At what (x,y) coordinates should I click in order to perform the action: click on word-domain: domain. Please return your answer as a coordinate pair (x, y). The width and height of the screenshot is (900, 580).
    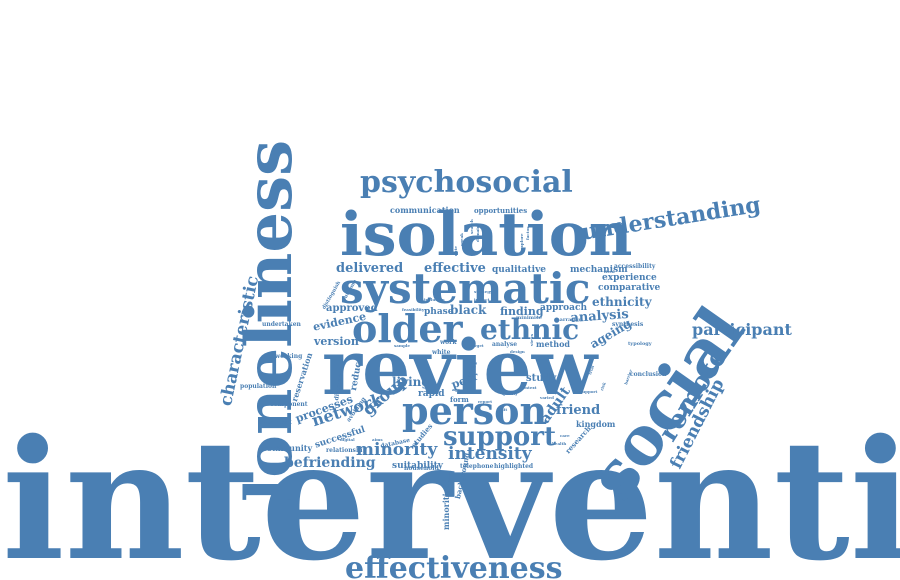
    Looking at the image, I should click on (477, 233).